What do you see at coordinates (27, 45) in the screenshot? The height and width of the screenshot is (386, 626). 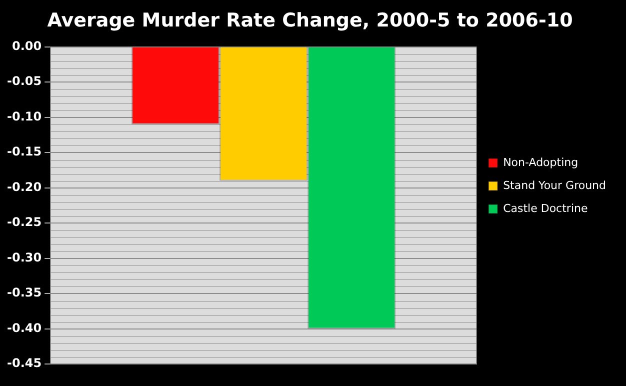 I see `y-tick-label: 0.00` at bounding box center [27, 45].